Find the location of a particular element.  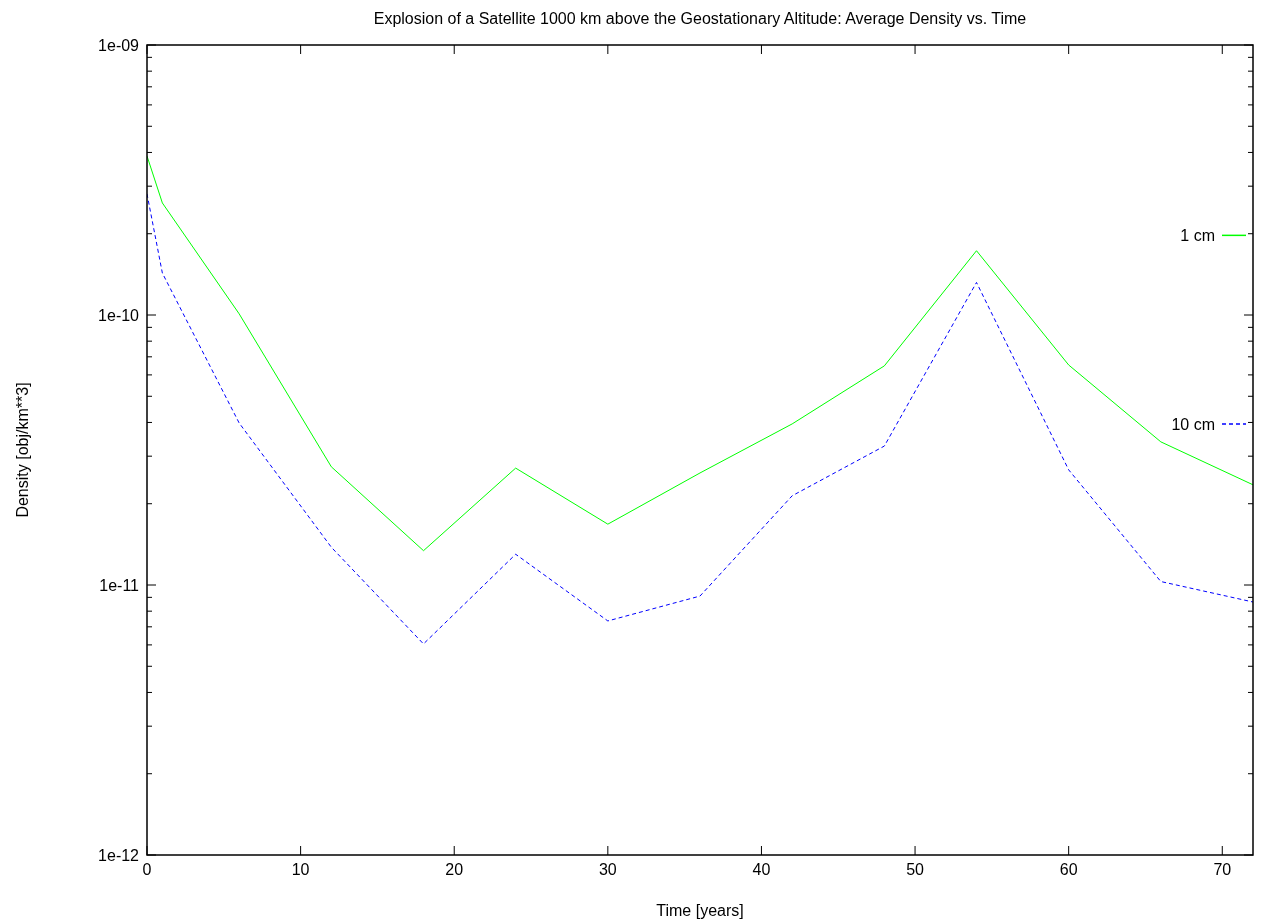

x-tick-label: 60 is located at coordinates (1068, 869).